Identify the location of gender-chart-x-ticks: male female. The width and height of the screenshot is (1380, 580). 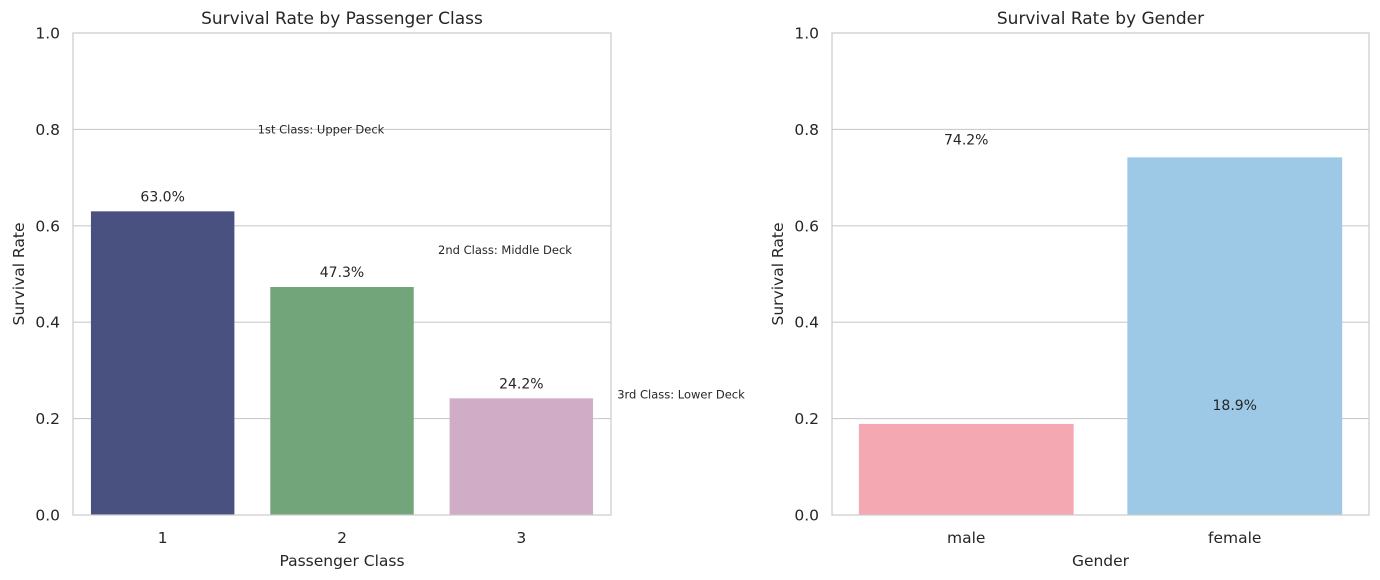
(1104, 538).